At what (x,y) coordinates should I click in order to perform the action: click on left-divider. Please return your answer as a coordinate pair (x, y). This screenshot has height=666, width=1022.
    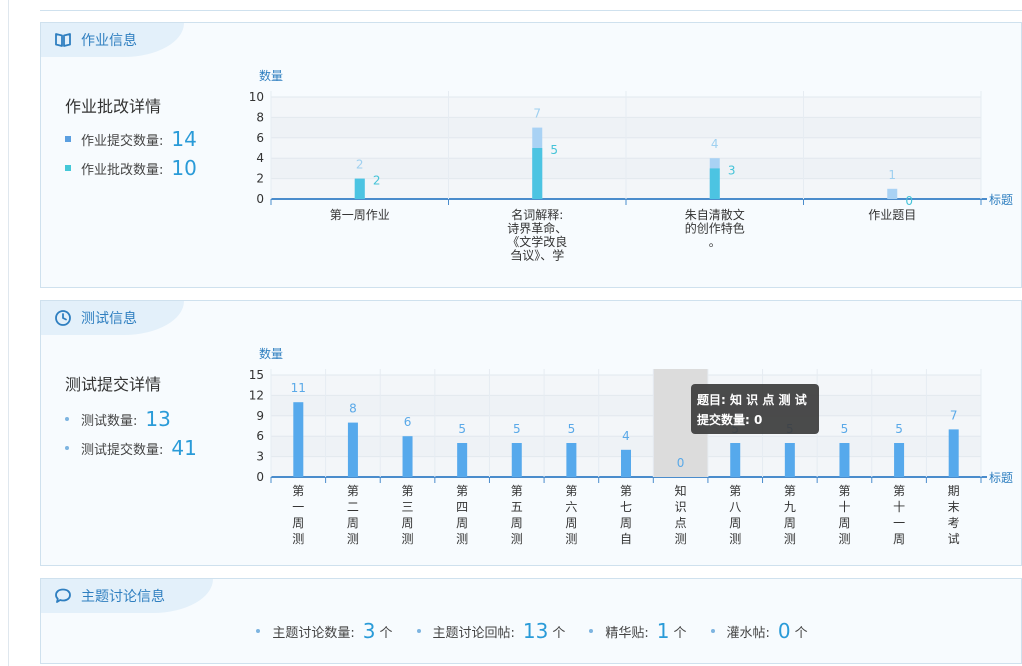
    Looking at the image, I should click on (8, 333).